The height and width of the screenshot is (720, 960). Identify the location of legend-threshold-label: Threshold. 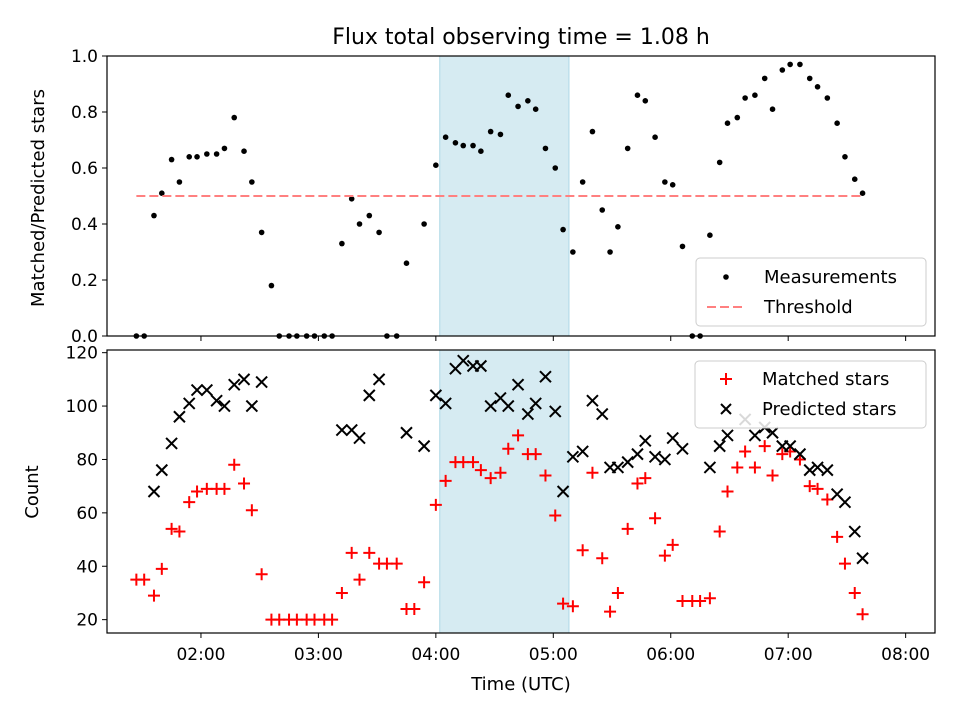
(808, 307).